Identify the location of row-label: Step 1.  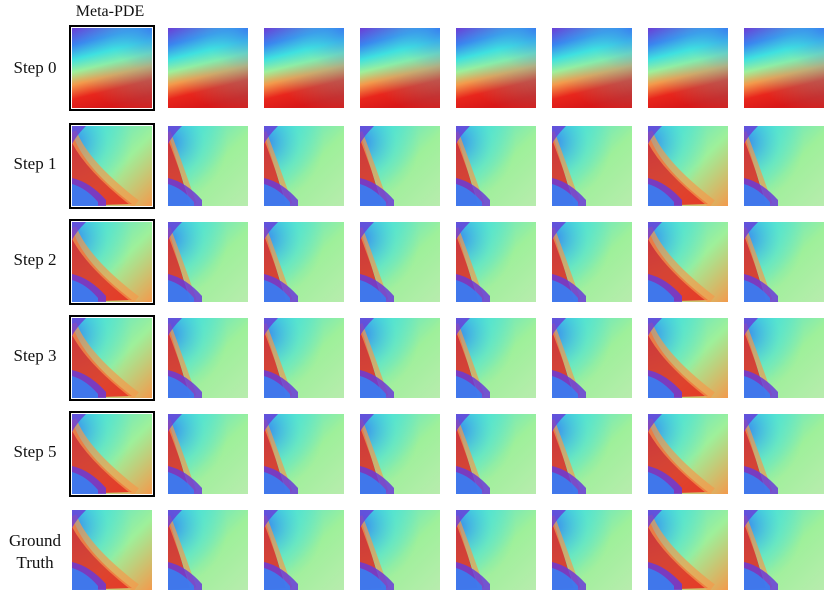
(35, 164).